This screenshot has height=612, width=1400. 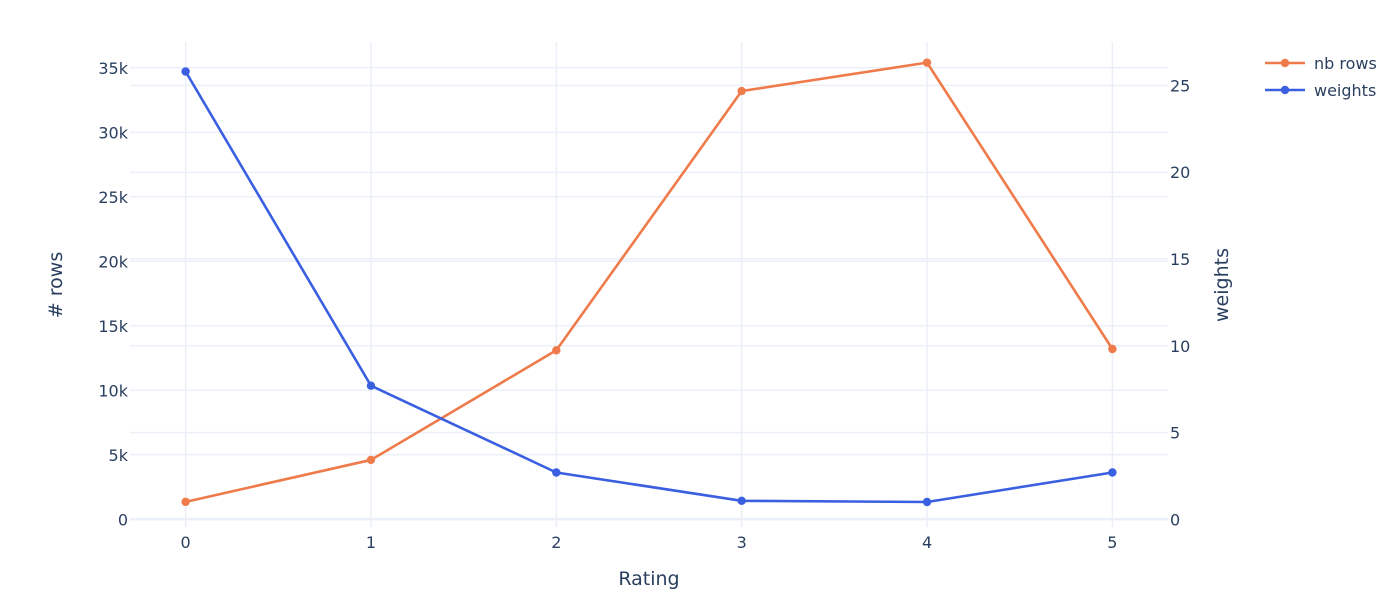 What do you see at coordinates (1180, 346) in the screenshot?
I see `y-right-tick-label: 10` at bounding box center [1180, 346].